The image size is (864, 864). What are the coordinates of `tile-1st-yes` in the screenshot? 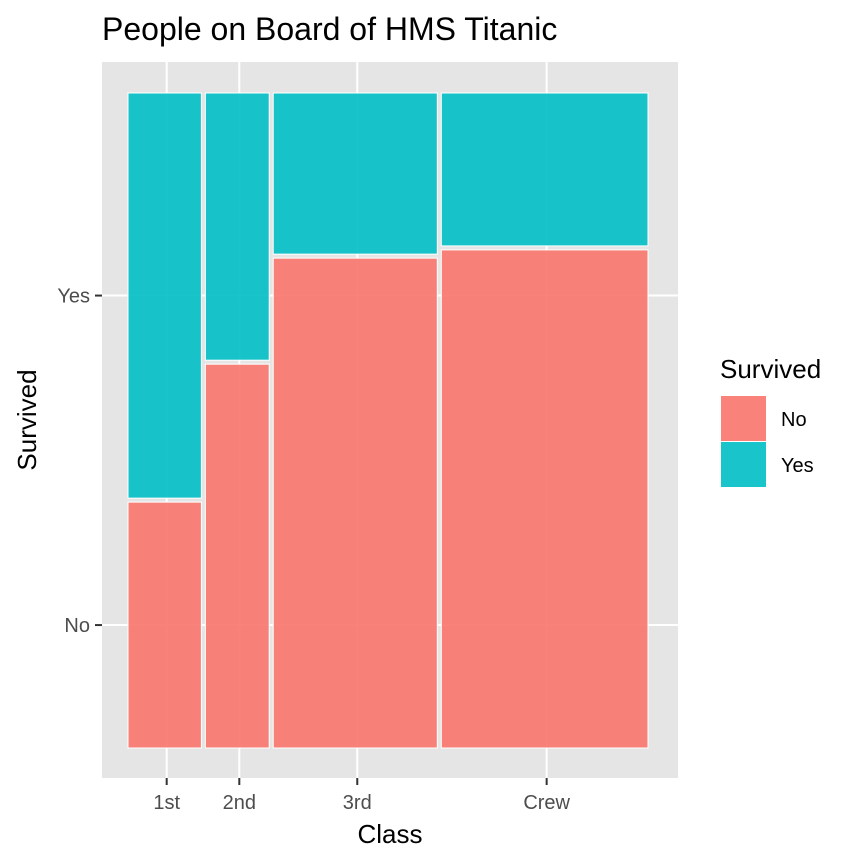 It's located at (164, 295).